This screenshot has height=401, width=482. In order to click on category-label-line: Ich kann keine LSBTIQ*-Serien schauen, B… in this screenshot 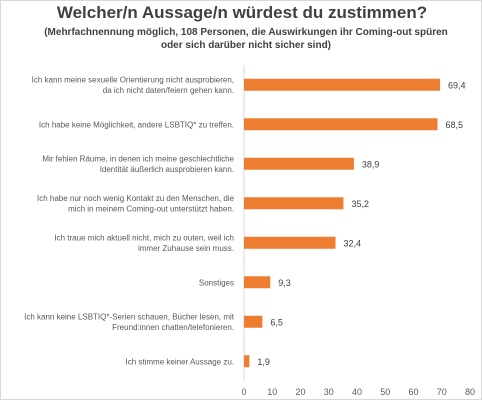, I will do `click(129, 317)`.